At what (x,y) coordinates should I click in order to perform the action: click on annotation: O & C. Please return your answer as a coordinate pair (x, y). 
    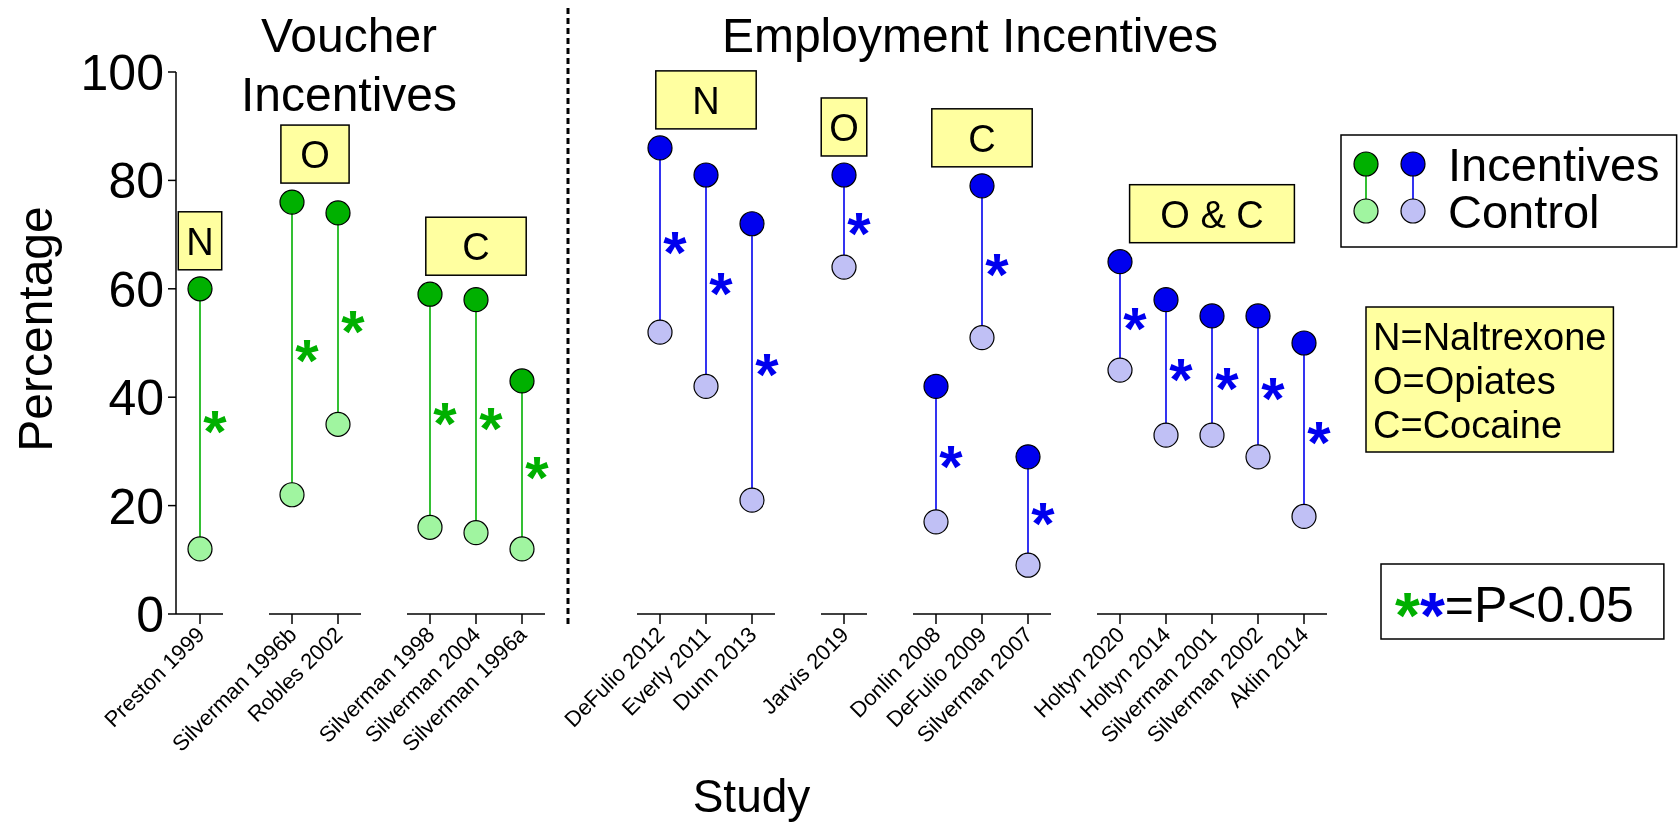
    Looking at the image, I should click on (1212, 214).